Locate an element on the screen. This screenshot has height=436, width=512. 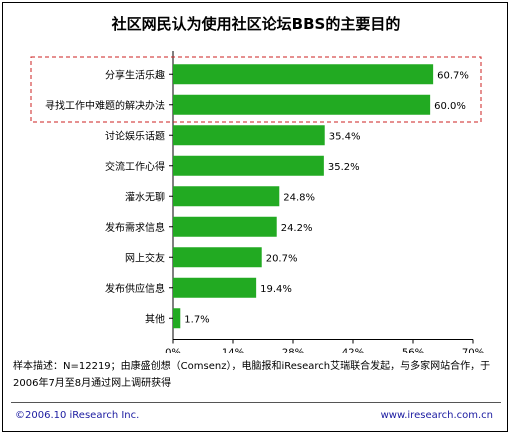
website-text: www.iresearch.com.cn is located at coordinates (436, 415).